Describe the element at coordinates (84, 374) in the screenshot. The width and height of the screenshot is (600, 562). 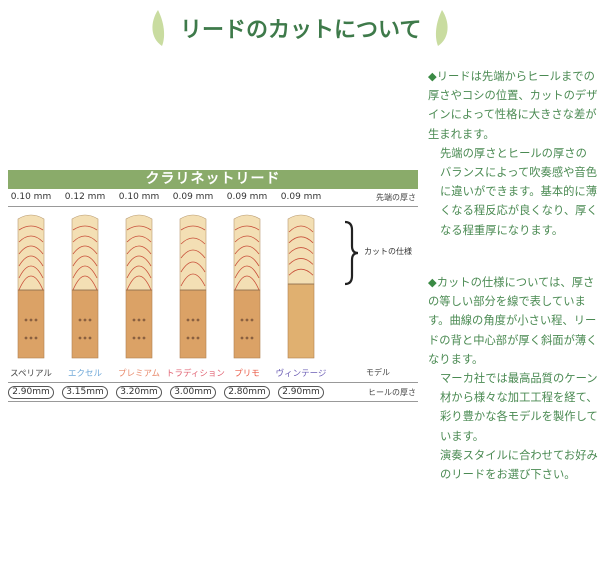
I see `model-name: エクセル` at that location.